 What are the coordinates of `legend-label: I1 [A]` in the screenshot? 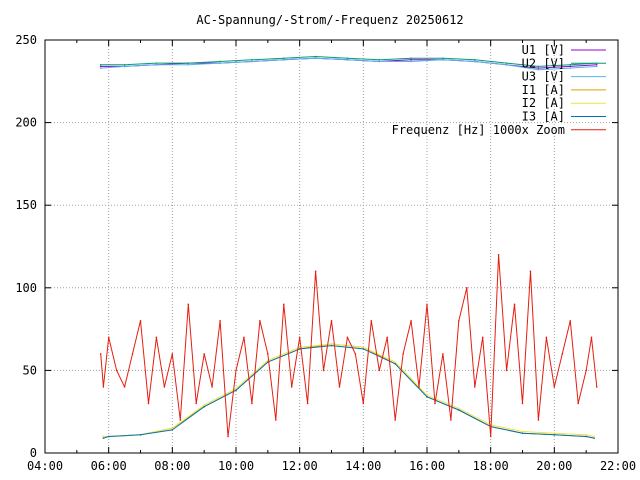 It's located at (543, 90).